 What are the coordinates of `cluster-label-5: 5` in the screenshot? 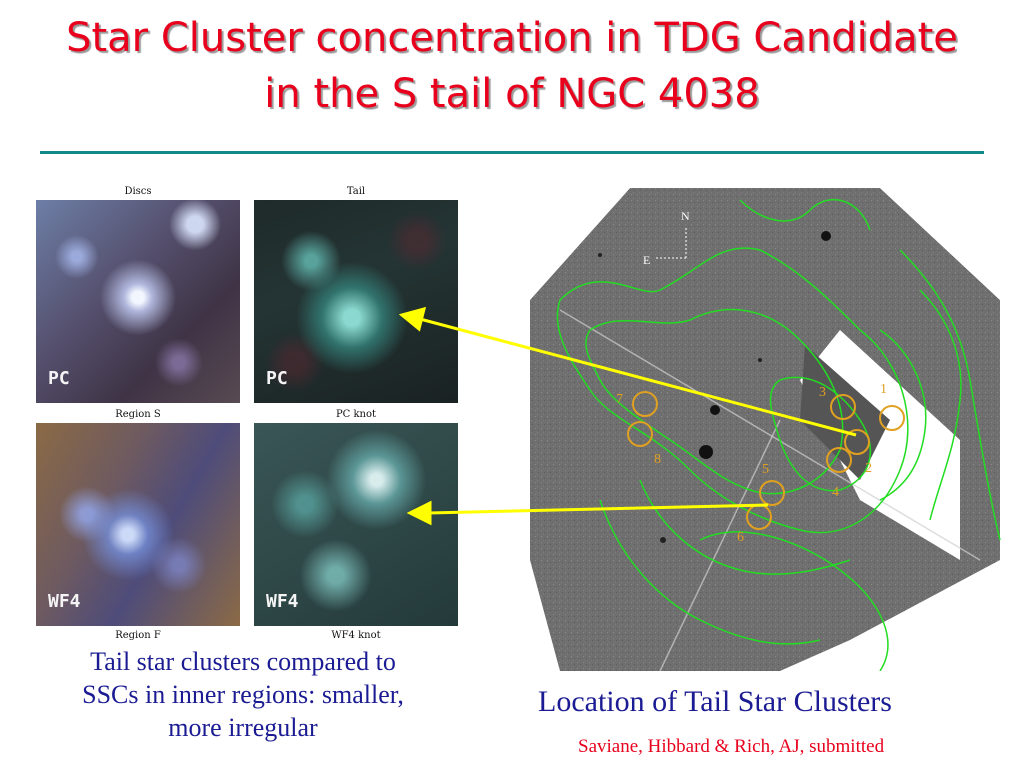 It's located at (765, 469).